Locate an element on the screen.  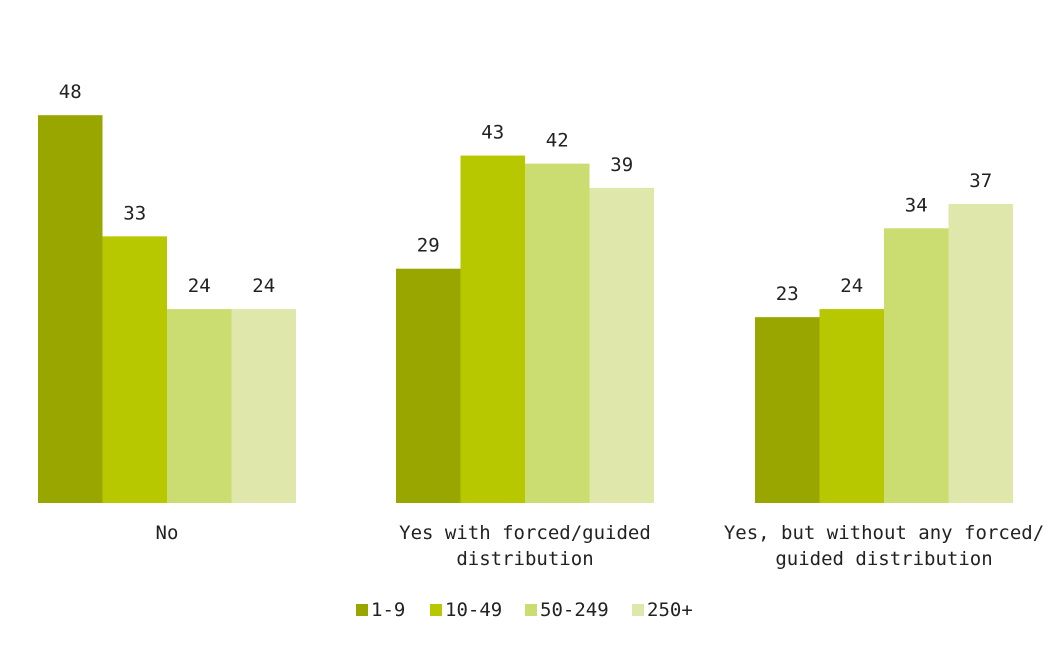
category-label: Yes, but without any forced/ is located at coordinates (884, 533).